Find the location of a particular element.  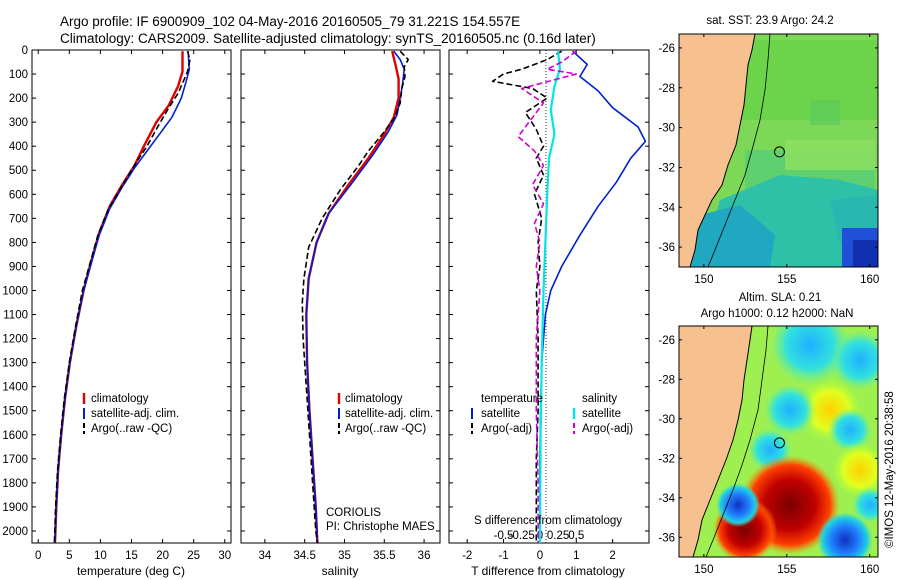

series-line-argo-raw-qc is located at coordinates (122, 296).